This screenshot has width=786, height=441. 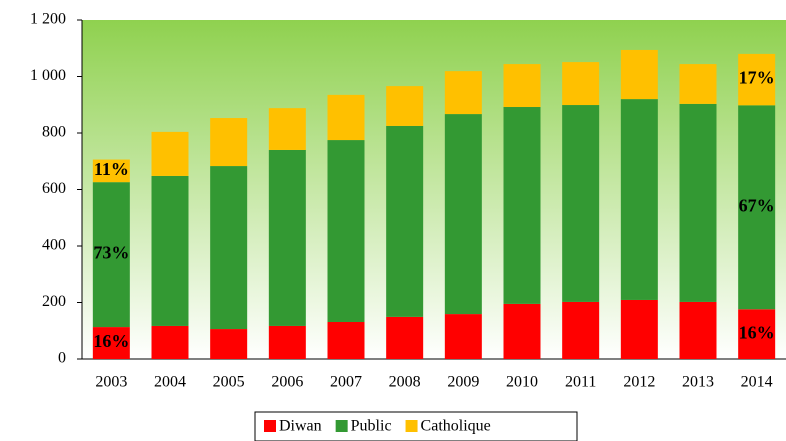 What do you see at coordinates (757, 205) in the screenshot?
I see `annotation: 67%` at bounding box center [757, 205].